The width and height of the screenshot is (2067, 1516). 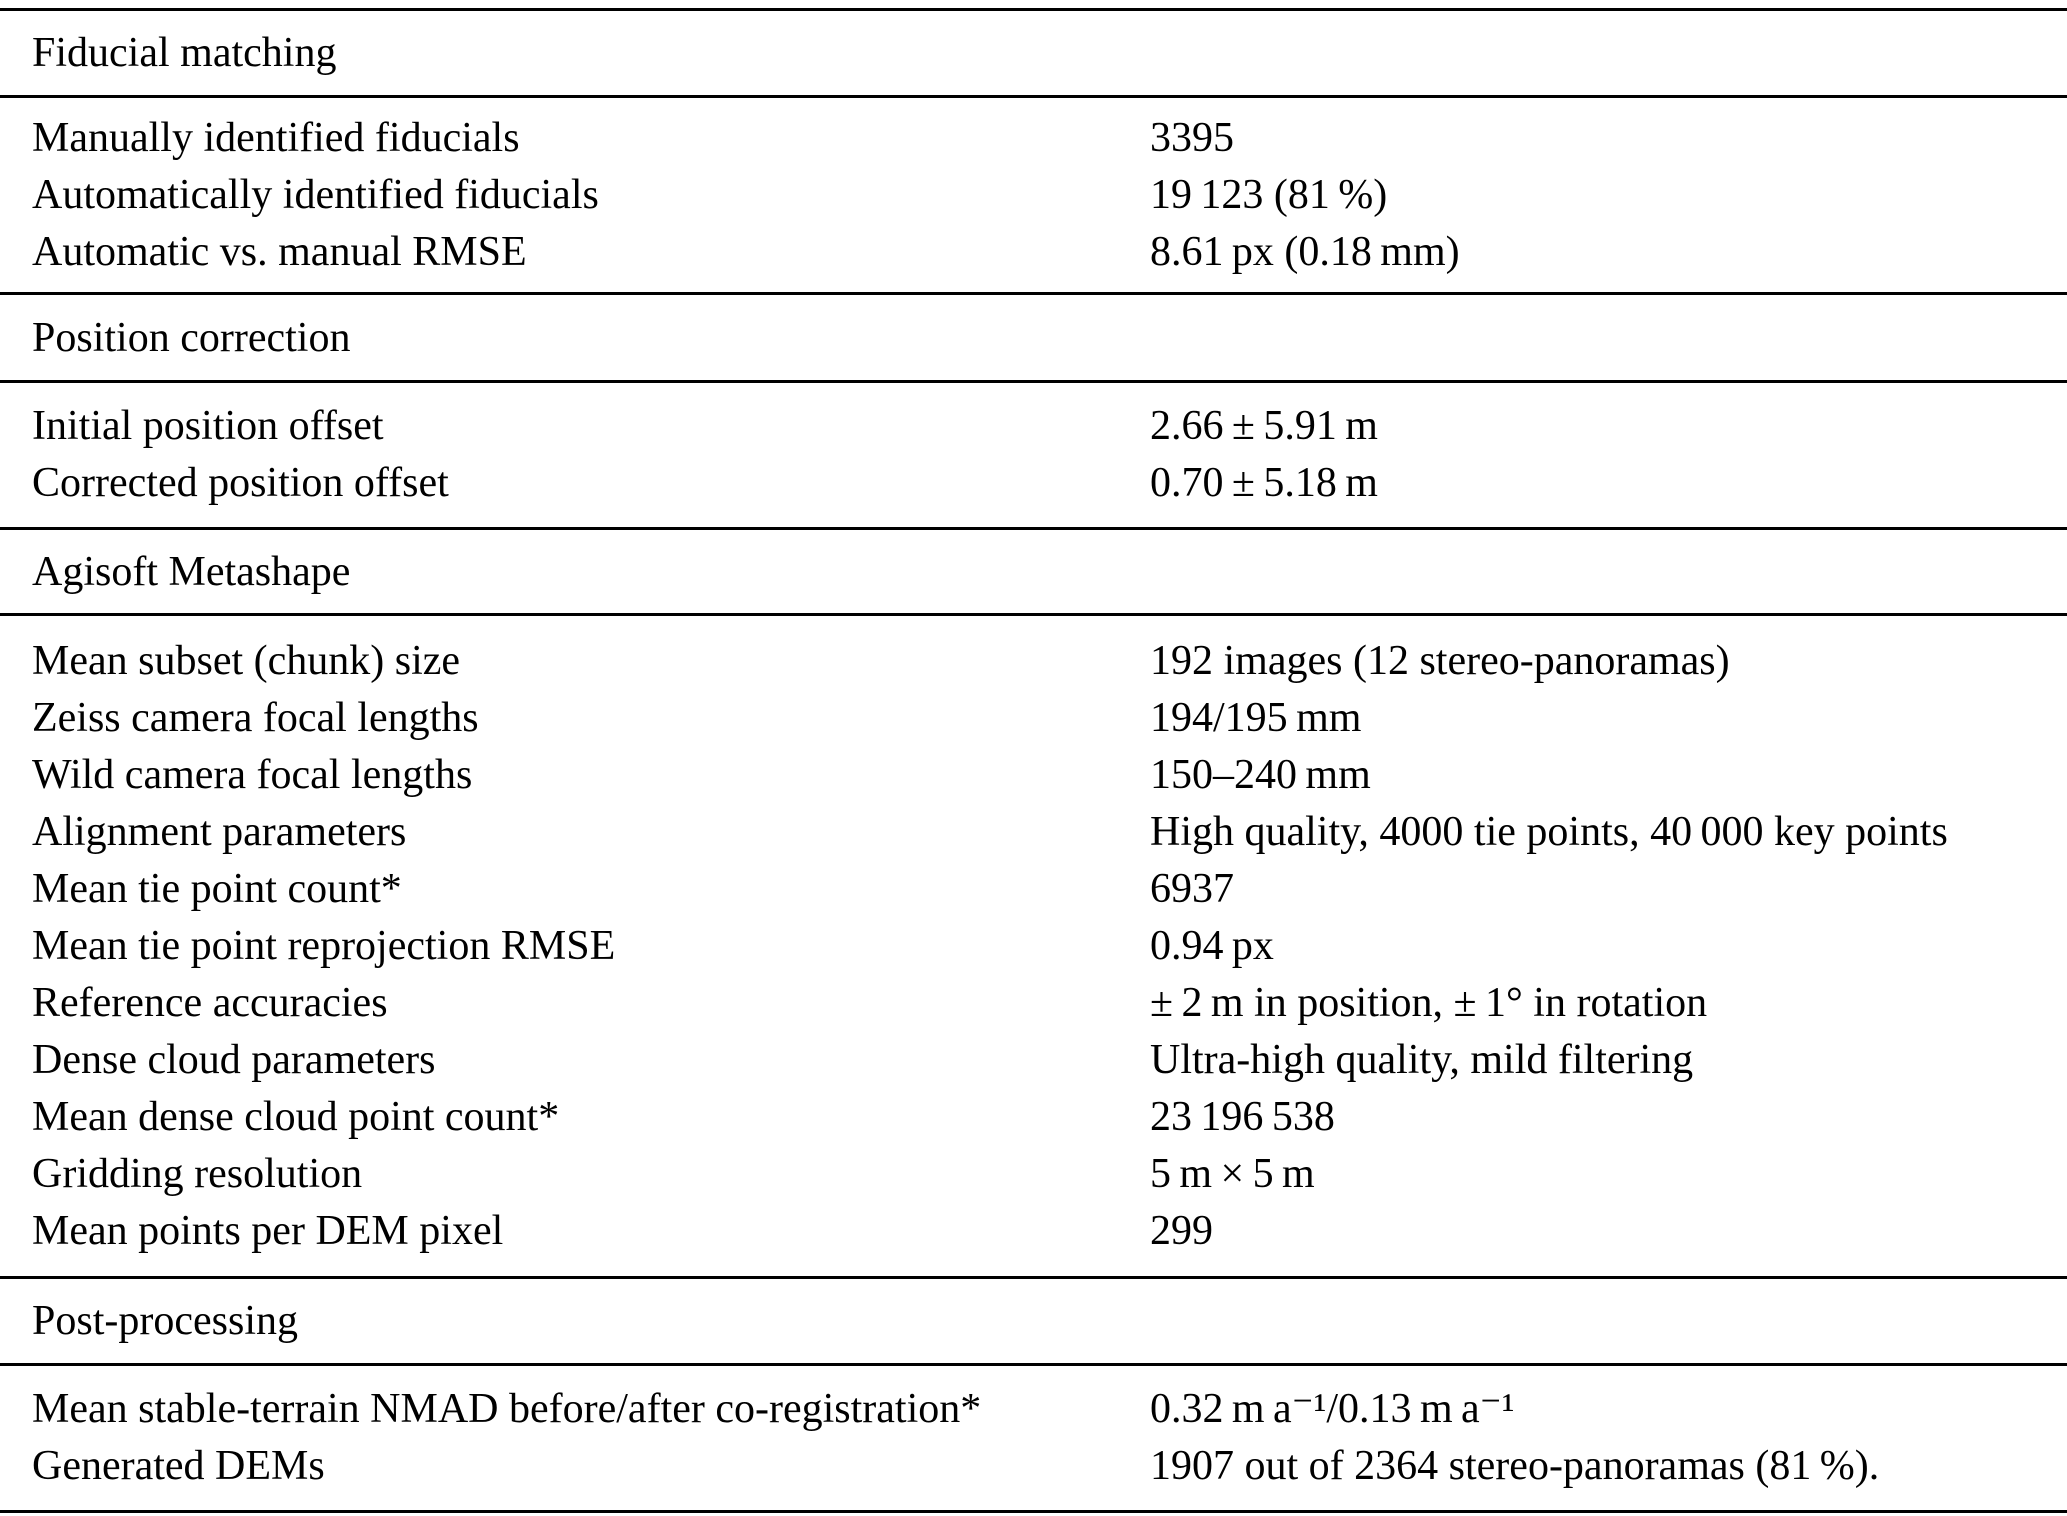 What do you see at coordinates (279, 251) in the screenshot?
I see `row-label: Automatic vs. manual RMSE` at bounding box center [279, 251].